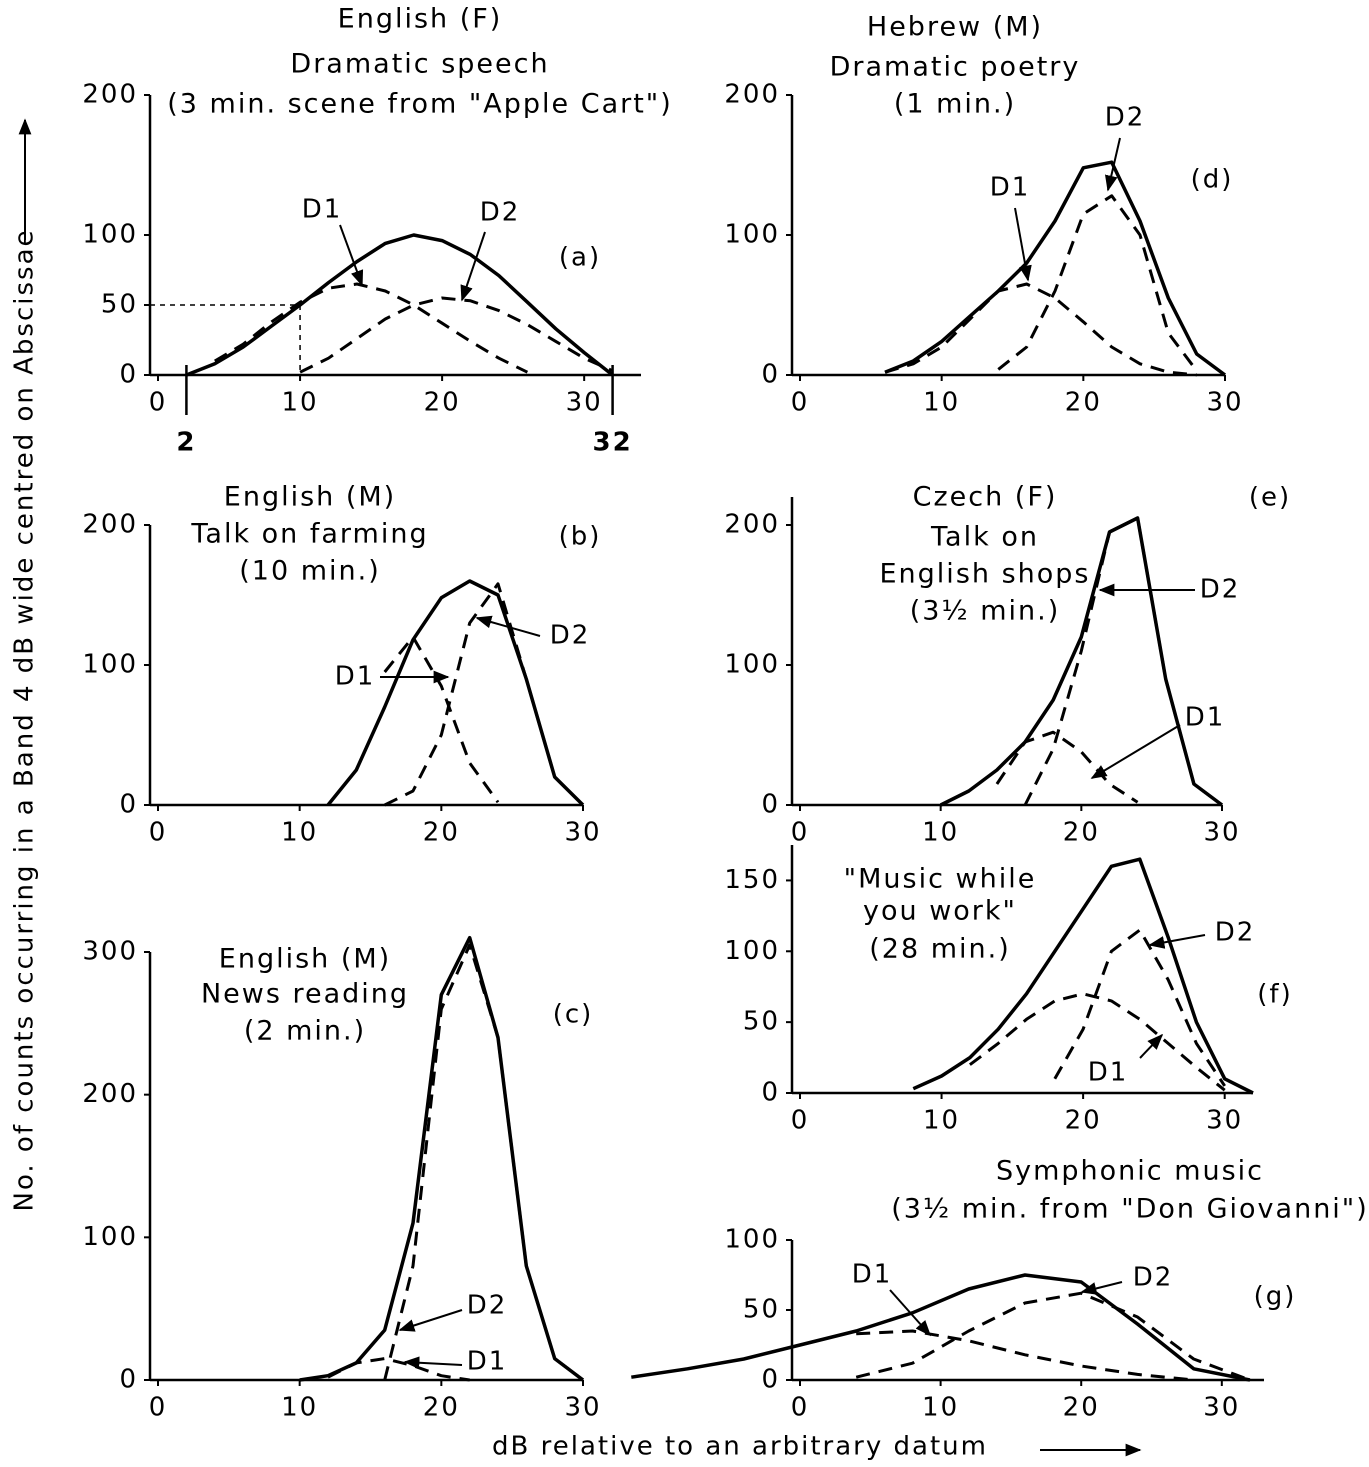 The image size is (1369, 1467). I want to click on panel-title: Symphonic music, so click(1130, 1171).